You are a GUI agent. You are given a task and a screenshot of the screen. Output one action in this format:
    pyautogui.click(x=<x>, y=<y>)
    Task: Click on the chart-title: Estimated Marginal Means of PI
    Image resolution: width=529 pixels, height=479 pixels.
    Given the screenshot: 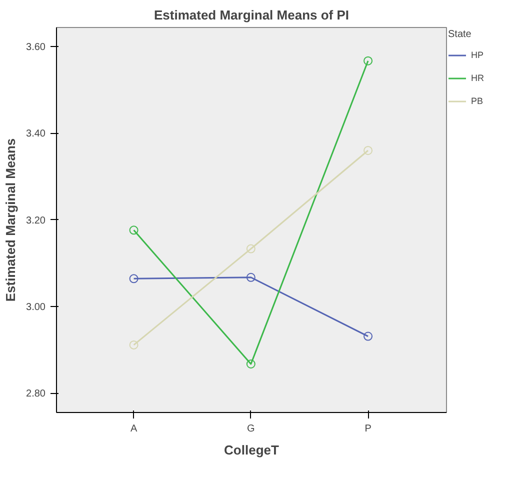 What is the action you would take?
    pyautogui.click(x=252, y=15)
    